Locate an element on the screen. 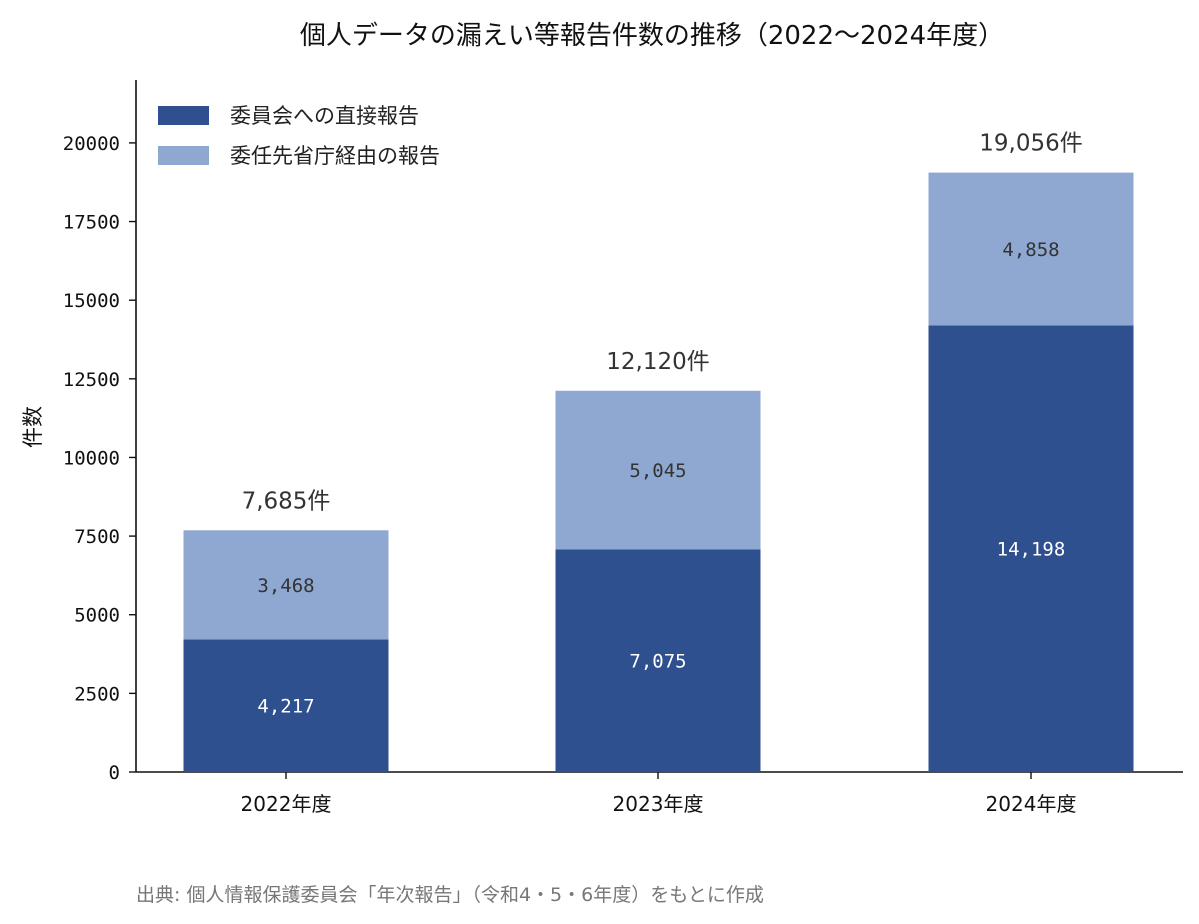  chart-title: 個人データの漏えい等報告件数の推移（2022～2024年度） is located at coordinates (652, 36).